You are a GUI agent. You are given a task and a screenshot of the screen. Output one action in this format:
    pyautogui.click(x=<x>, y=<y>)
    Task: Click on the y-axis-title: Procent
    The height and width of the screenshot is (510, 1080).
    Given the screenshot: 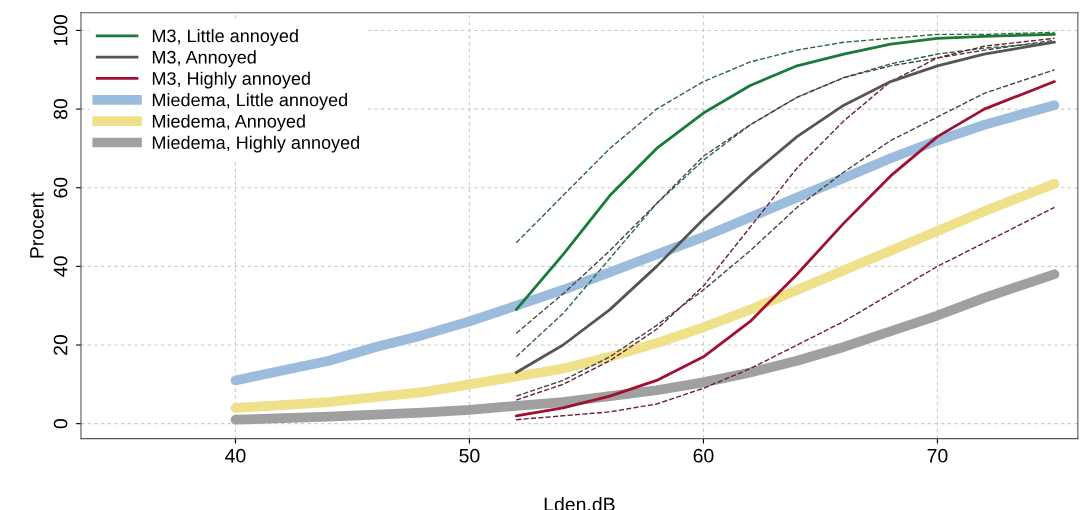 What is the action you would take?
    pyautogui.click(x=37, y=225)
    